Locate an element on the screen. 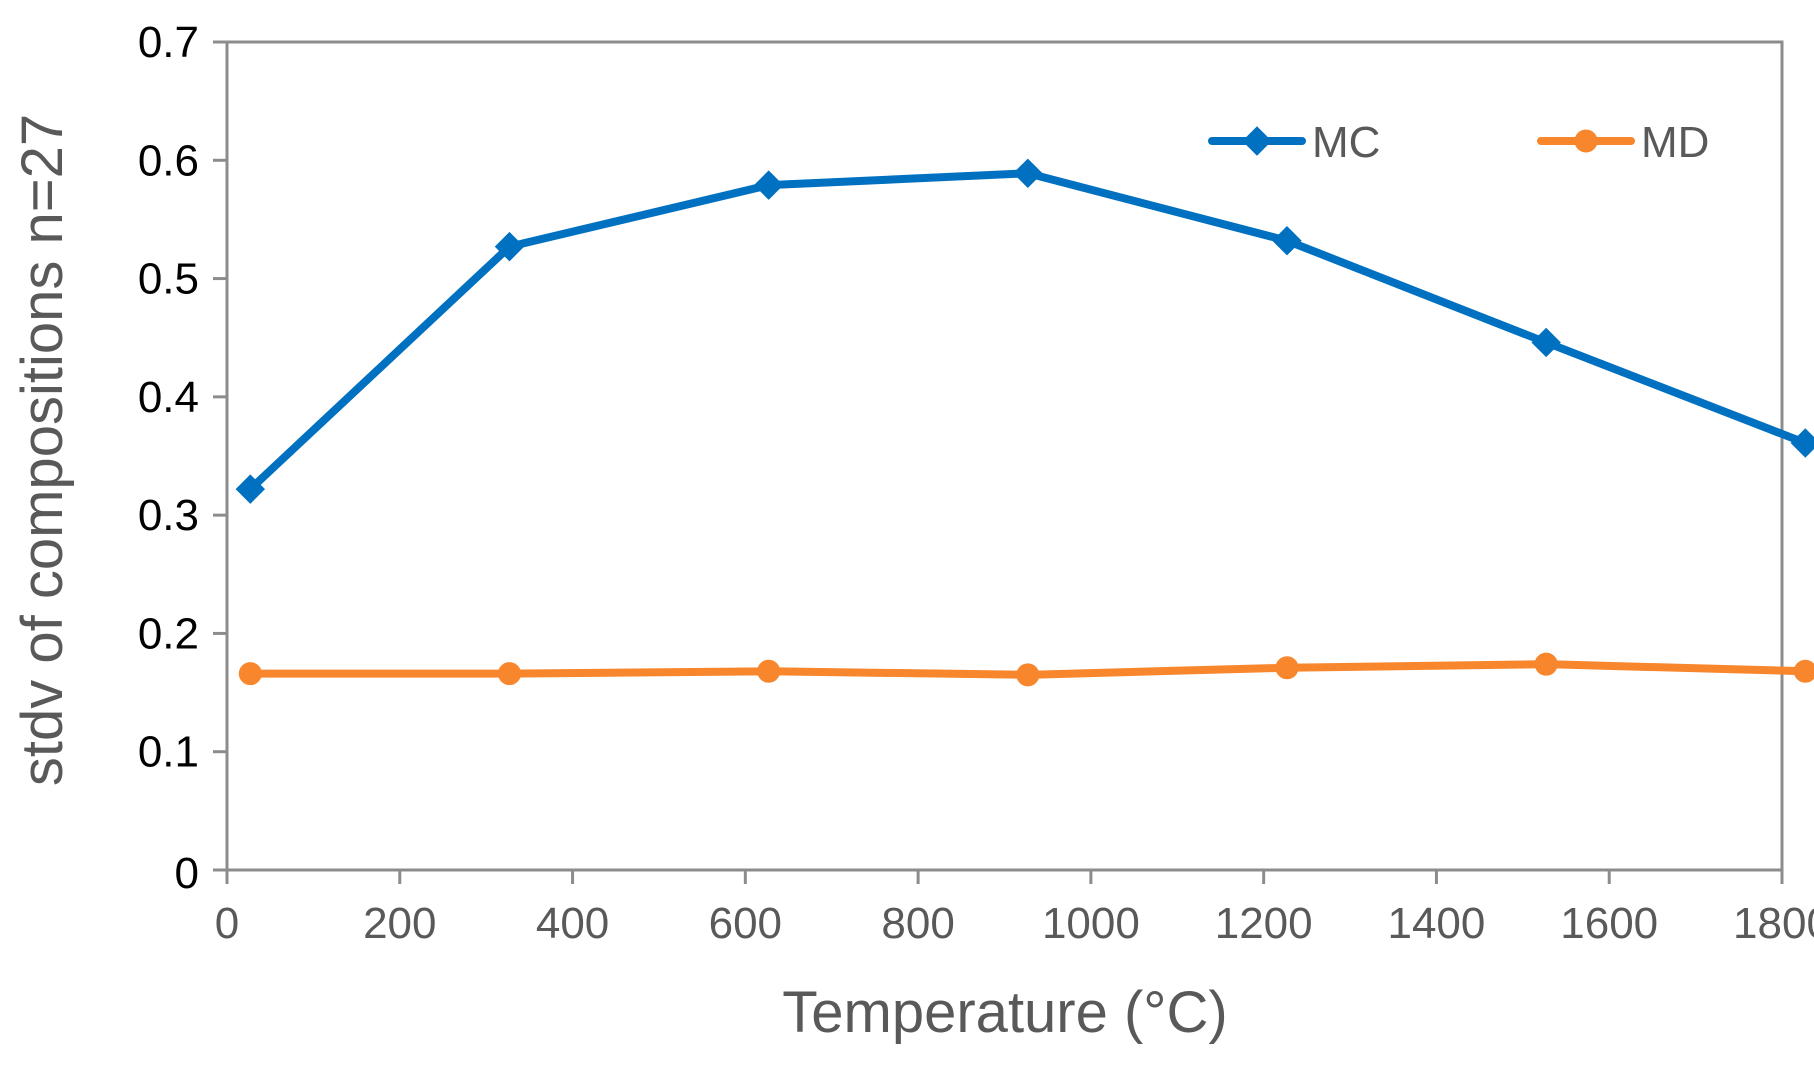 The image size is (1814, 1075). y-tick-label: 0.6 is located at coordinates (168, 160).